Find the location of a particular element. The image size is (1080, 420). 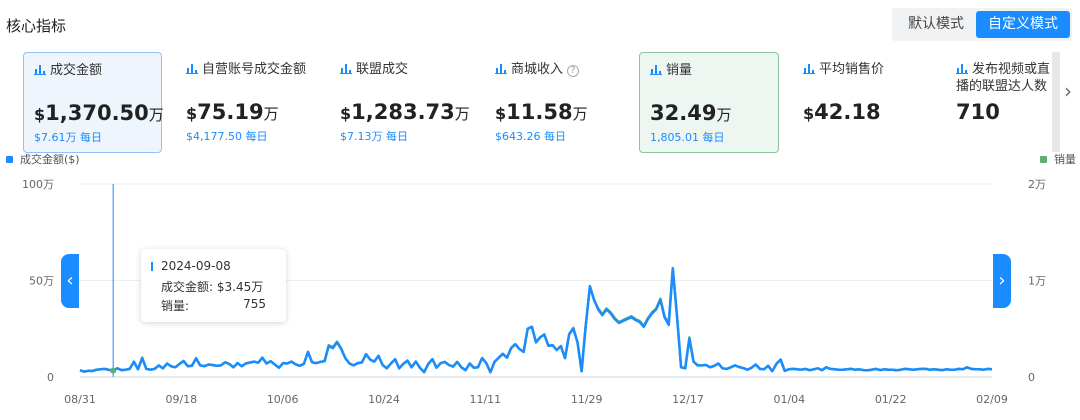

tooltip-amount: 成交金额: $3.45万 is located at coordinates (212, 287).